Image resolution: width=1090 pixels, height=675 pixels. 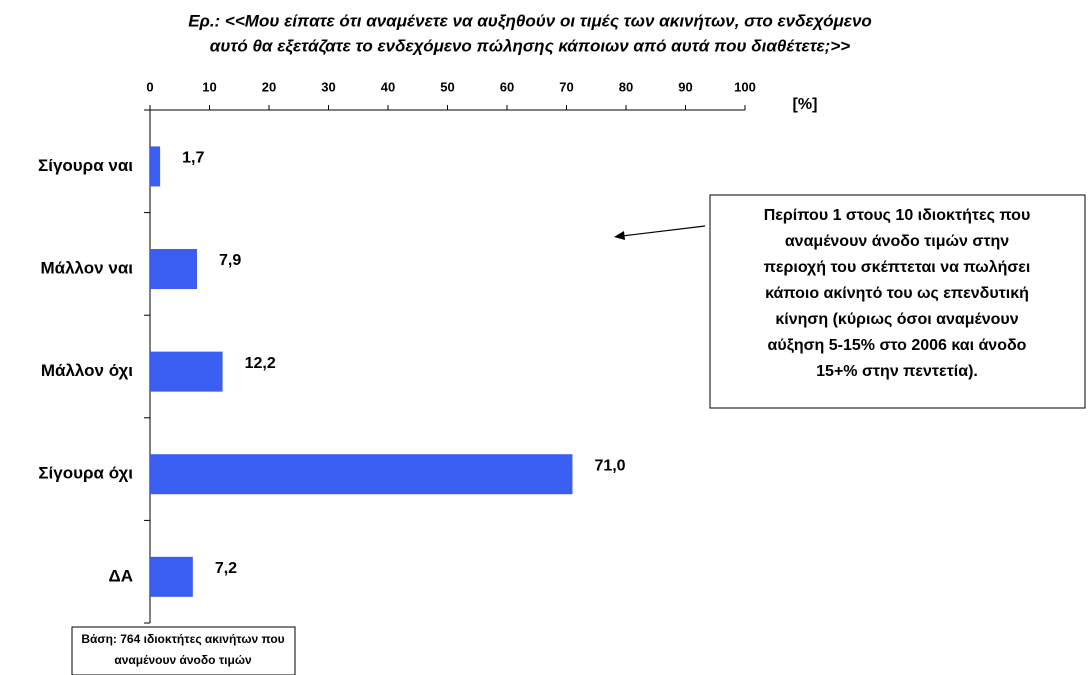 What do you see at coordinates (663, 231) in the screenshot?
I see `annotation-arrow` at bounding box center [663, 231].